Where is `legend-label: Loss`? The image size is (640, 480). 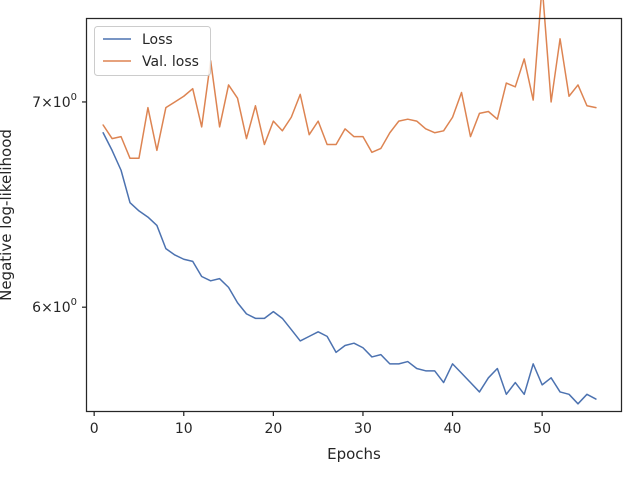 legend-label: Loss is located at coordinates (157, 40).